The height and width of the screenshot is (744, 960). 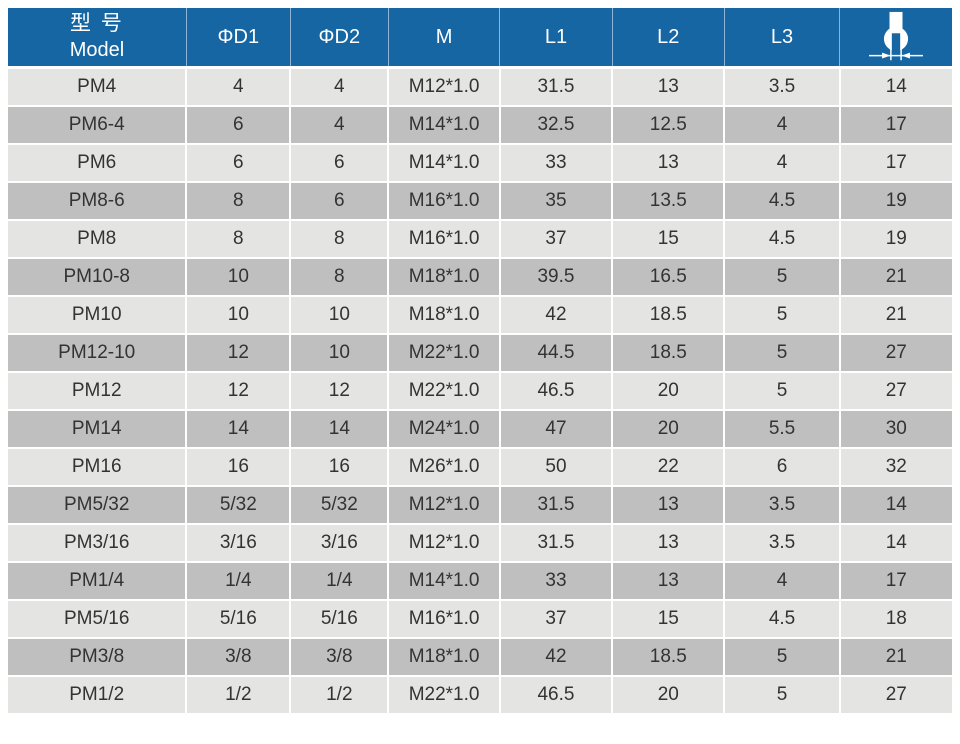 What do you see at coordinates (339, 581) in the screenshot?
I see `cell-d2: 1/4` at bounding box center [339, 581].